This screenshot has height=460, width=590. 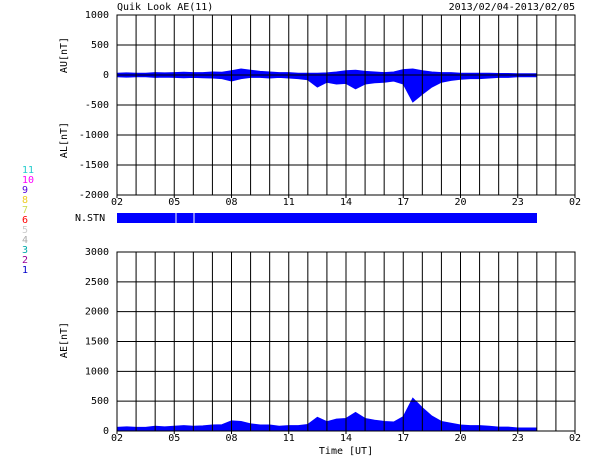 What do you see at coordinates (25, 210) in the screenshot?
I see `station-legend: 7` at bounding box center [25, 210].